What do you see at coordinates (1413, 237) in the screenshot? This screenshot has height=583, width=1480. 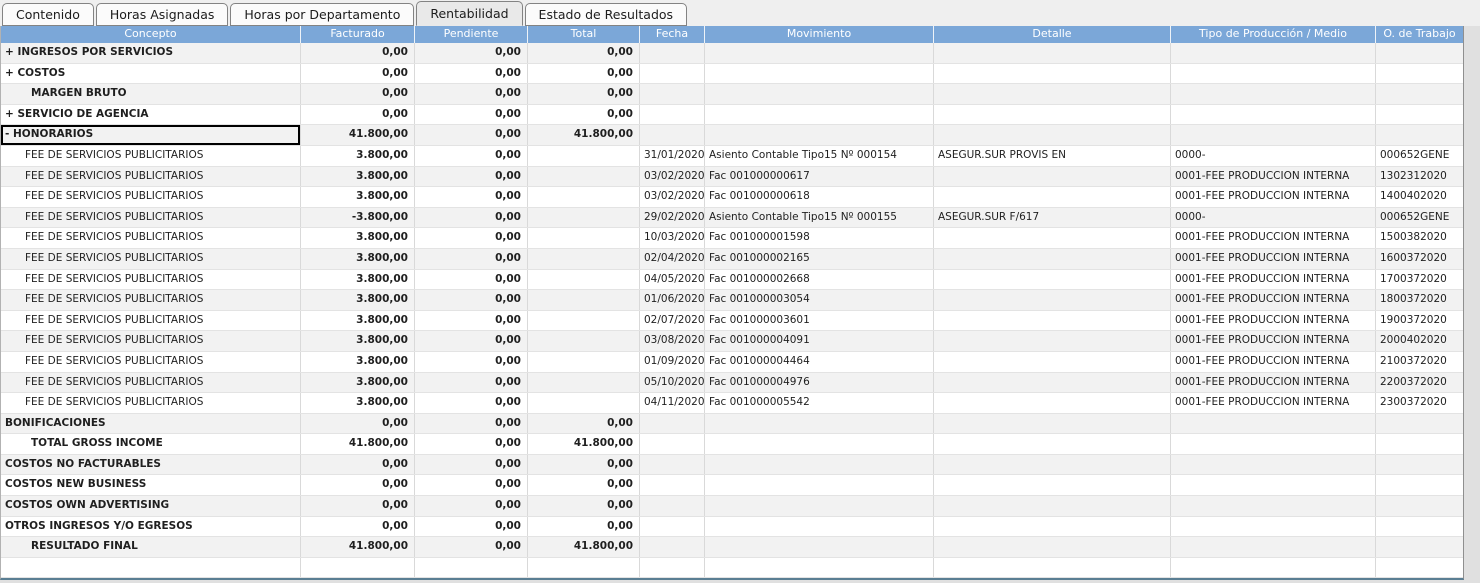 I see `cell-orden: 1500382020` at bounding box center [1413, 237].